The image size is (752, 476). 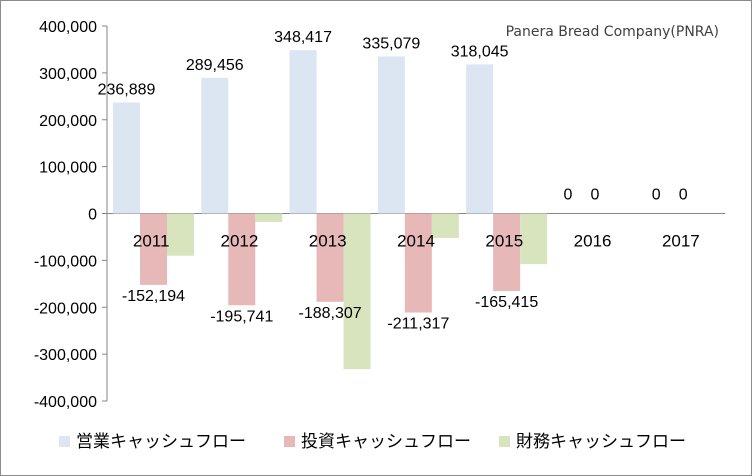 What do you see at coordinates (68, 74) in the screenshot?
I see `y-tick-label: 300,000` at bounding box center [68, 74].